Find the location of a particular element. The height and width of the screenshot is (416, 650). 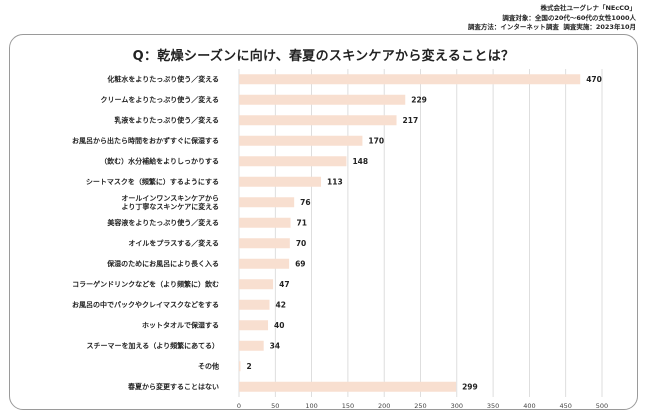

method-note-label: 調査方法： is located at coordinates (484, 27).